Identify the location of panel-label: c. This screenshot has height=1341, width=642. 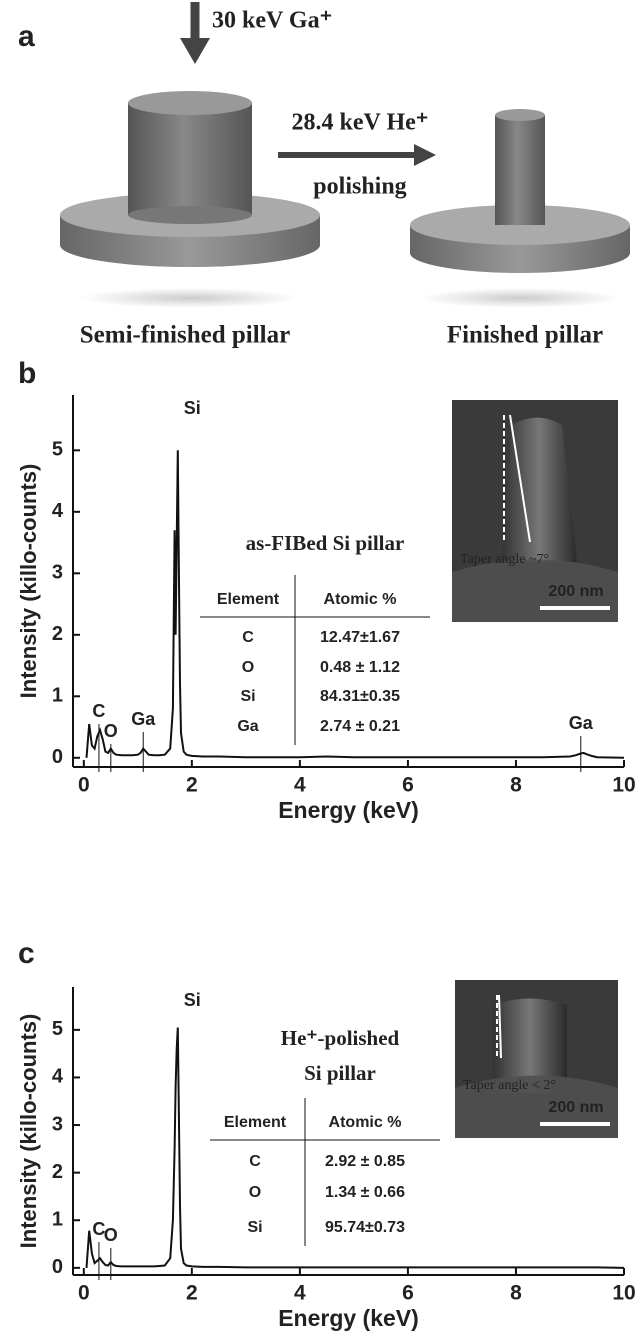
(26, 953).